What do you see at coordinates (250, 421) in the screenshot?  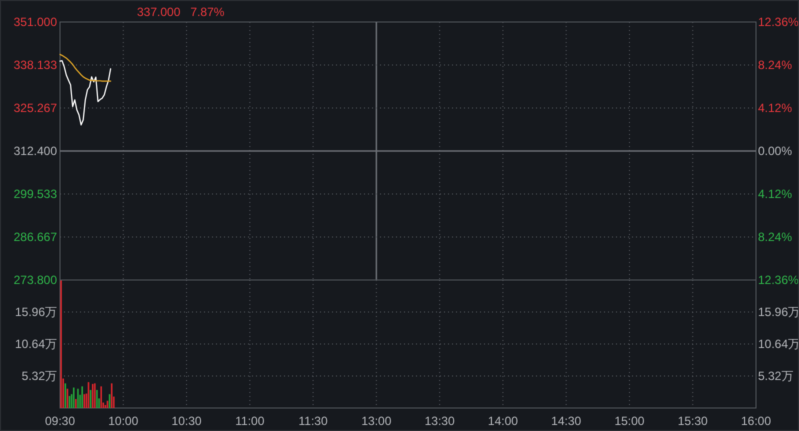 I see `x-tick-label: 11:00` at bounding box center [250, 421].